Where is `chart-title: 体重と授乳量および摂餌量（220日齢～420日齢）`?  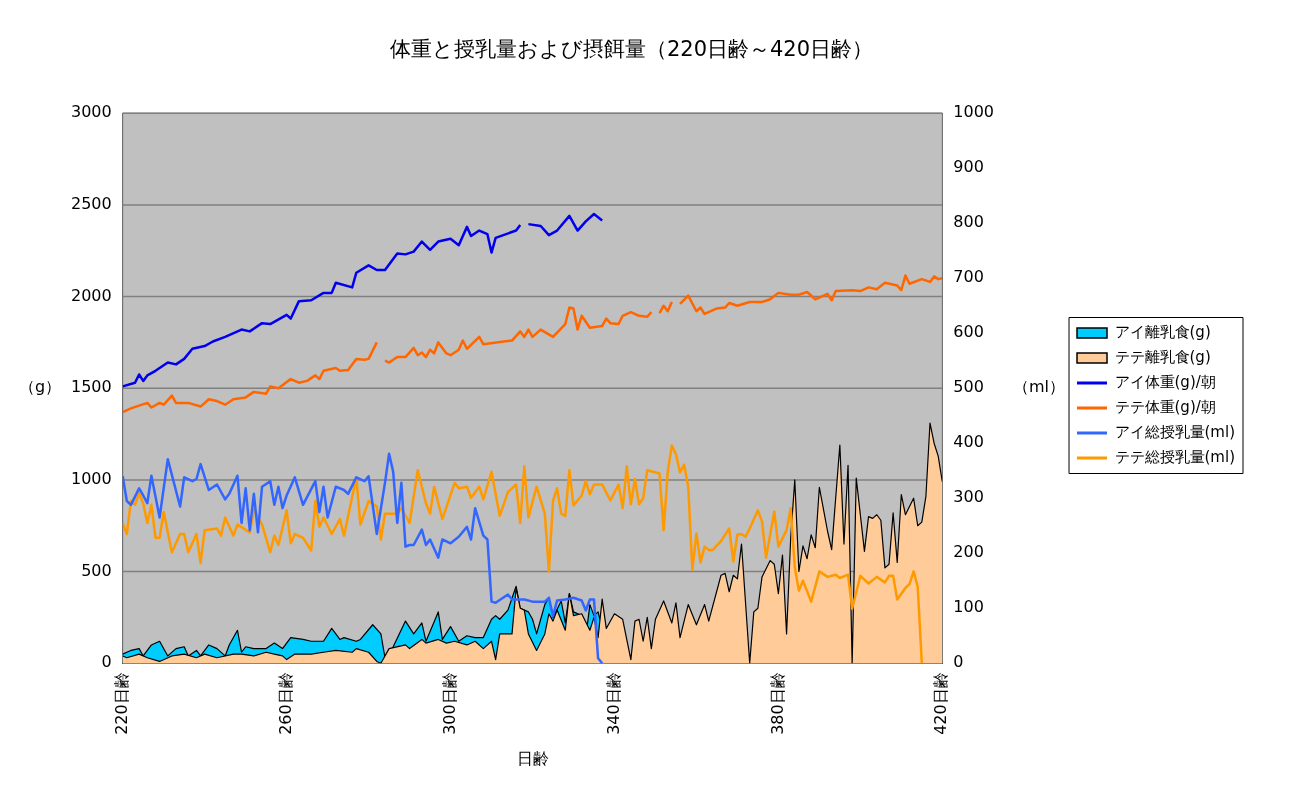 chart-title: 体重と授乳量および摂餌量（220日齢～420日齢） is located at coordinates (631, 49).